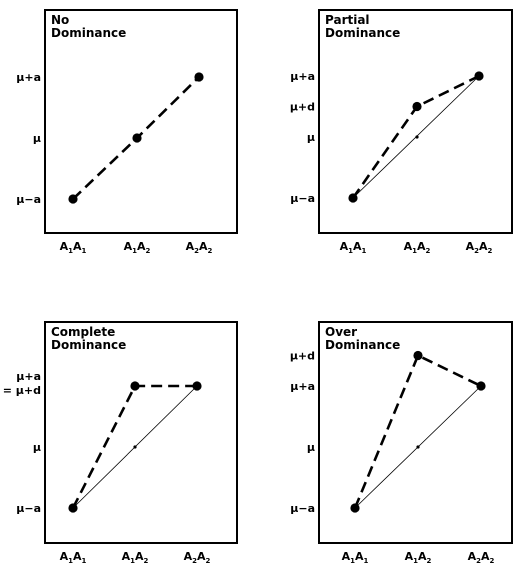 The image size is (525, 575). I want to click on over-dominance-title-line: Over, so click(341, 332).